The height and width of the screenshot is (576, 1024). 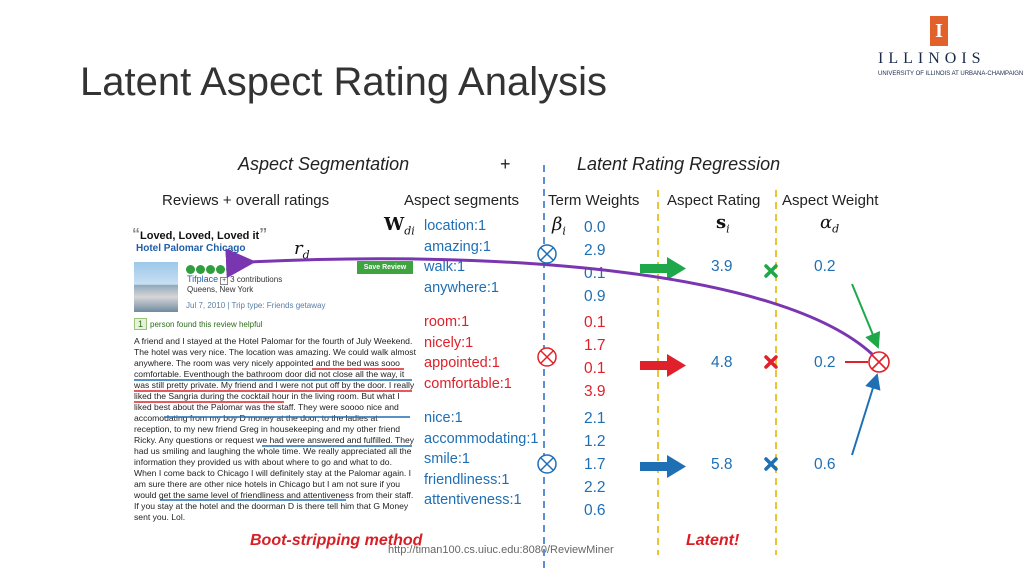 I want to click on multiply-x-marks, so click(x=771, y=367).